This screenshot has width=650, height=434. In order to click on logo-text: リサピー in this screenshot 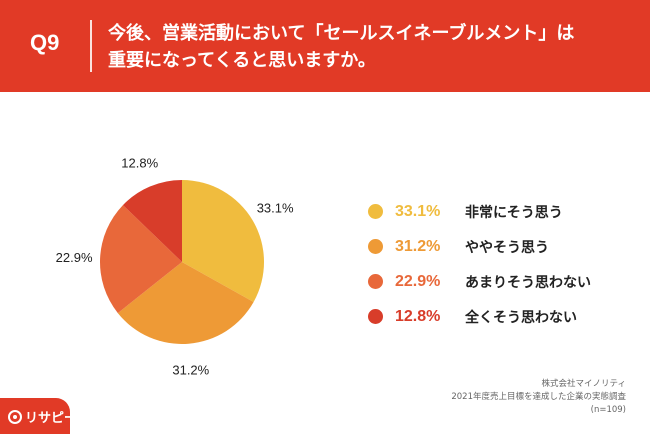, I will do `click(51, 418)`.